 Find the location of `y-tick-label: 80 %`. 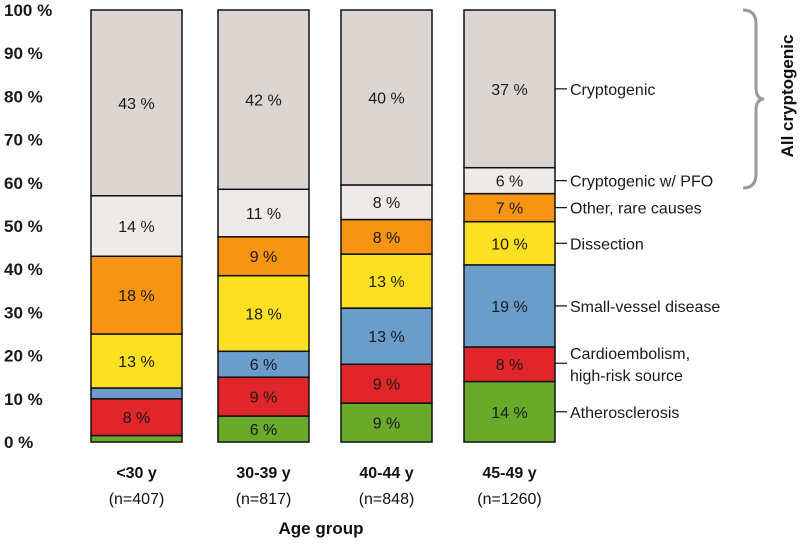

y-tick-label: 80 % is located at coordinates (23, 96).